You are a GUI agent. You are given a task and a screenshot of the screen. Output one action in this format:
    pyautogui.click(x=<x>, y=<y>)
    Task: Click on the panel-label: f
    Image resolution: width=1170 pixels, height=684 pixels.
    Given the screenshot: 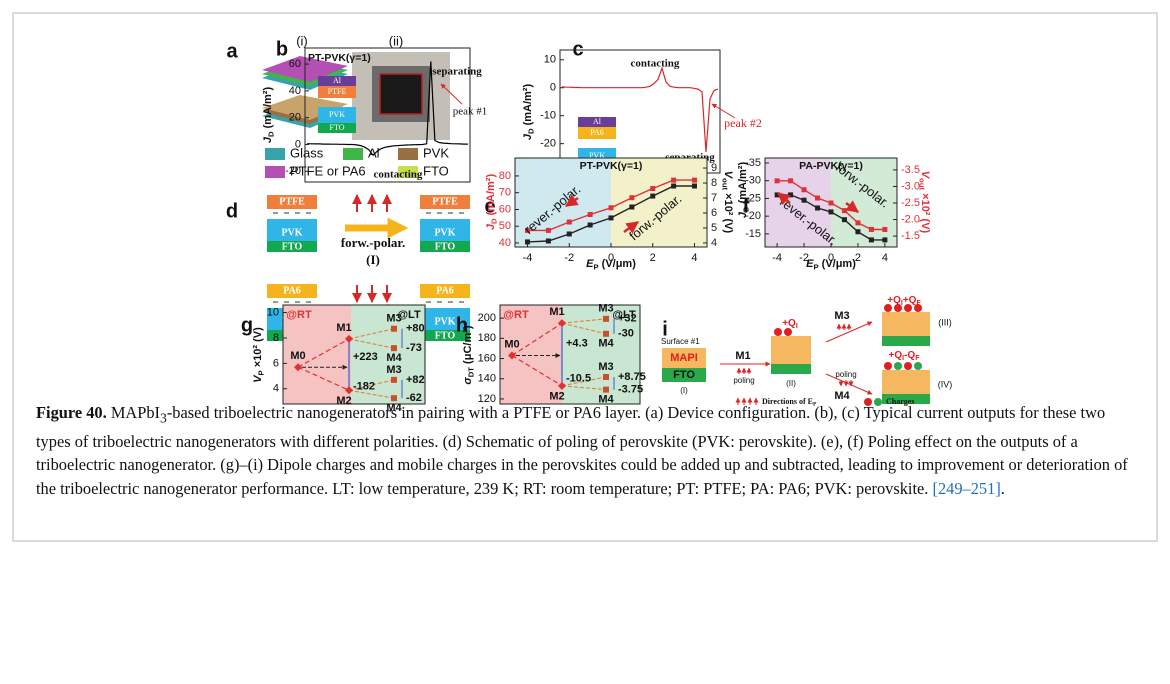 What is the action you would take?
    pyautogui.click(x=746, y=206)
    